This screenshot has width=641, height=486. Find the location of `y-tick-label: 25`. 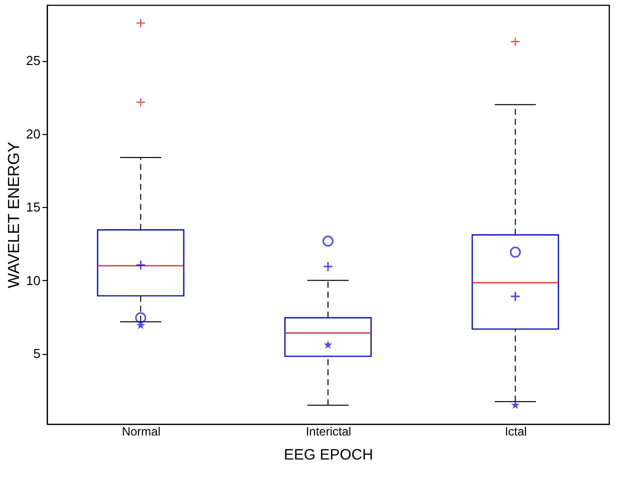

y-tick-label: 25 is located at coordinates (33, 60).